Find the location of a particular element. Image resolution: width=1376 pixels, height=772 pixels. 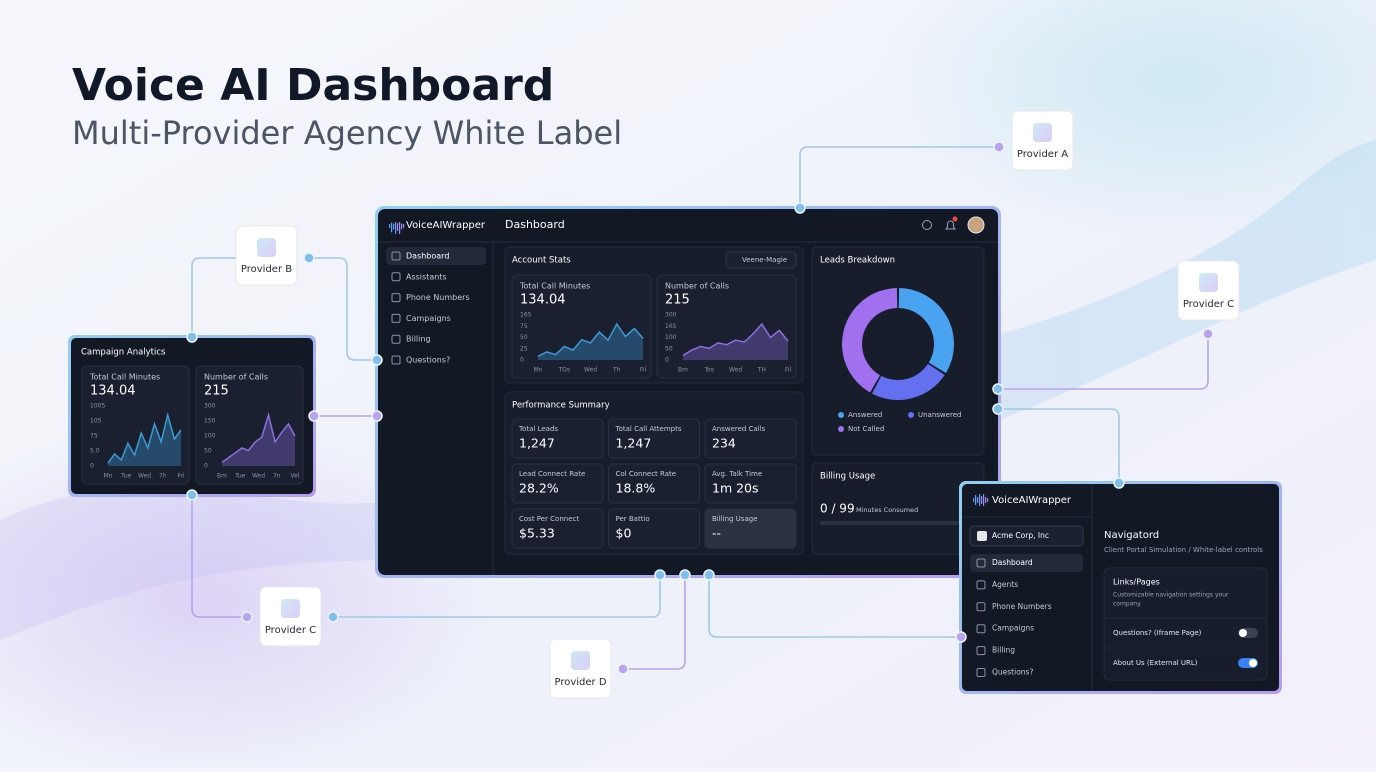

chart-card is located at coordinates (135, 425).